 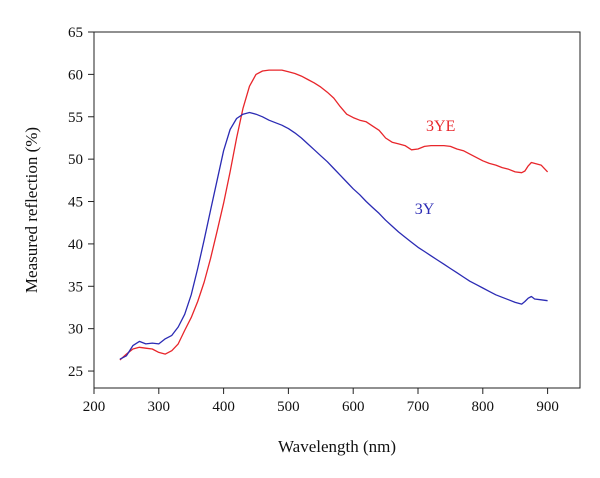 I want to click on y-tick-label: 60, so click(x=75, y=75).